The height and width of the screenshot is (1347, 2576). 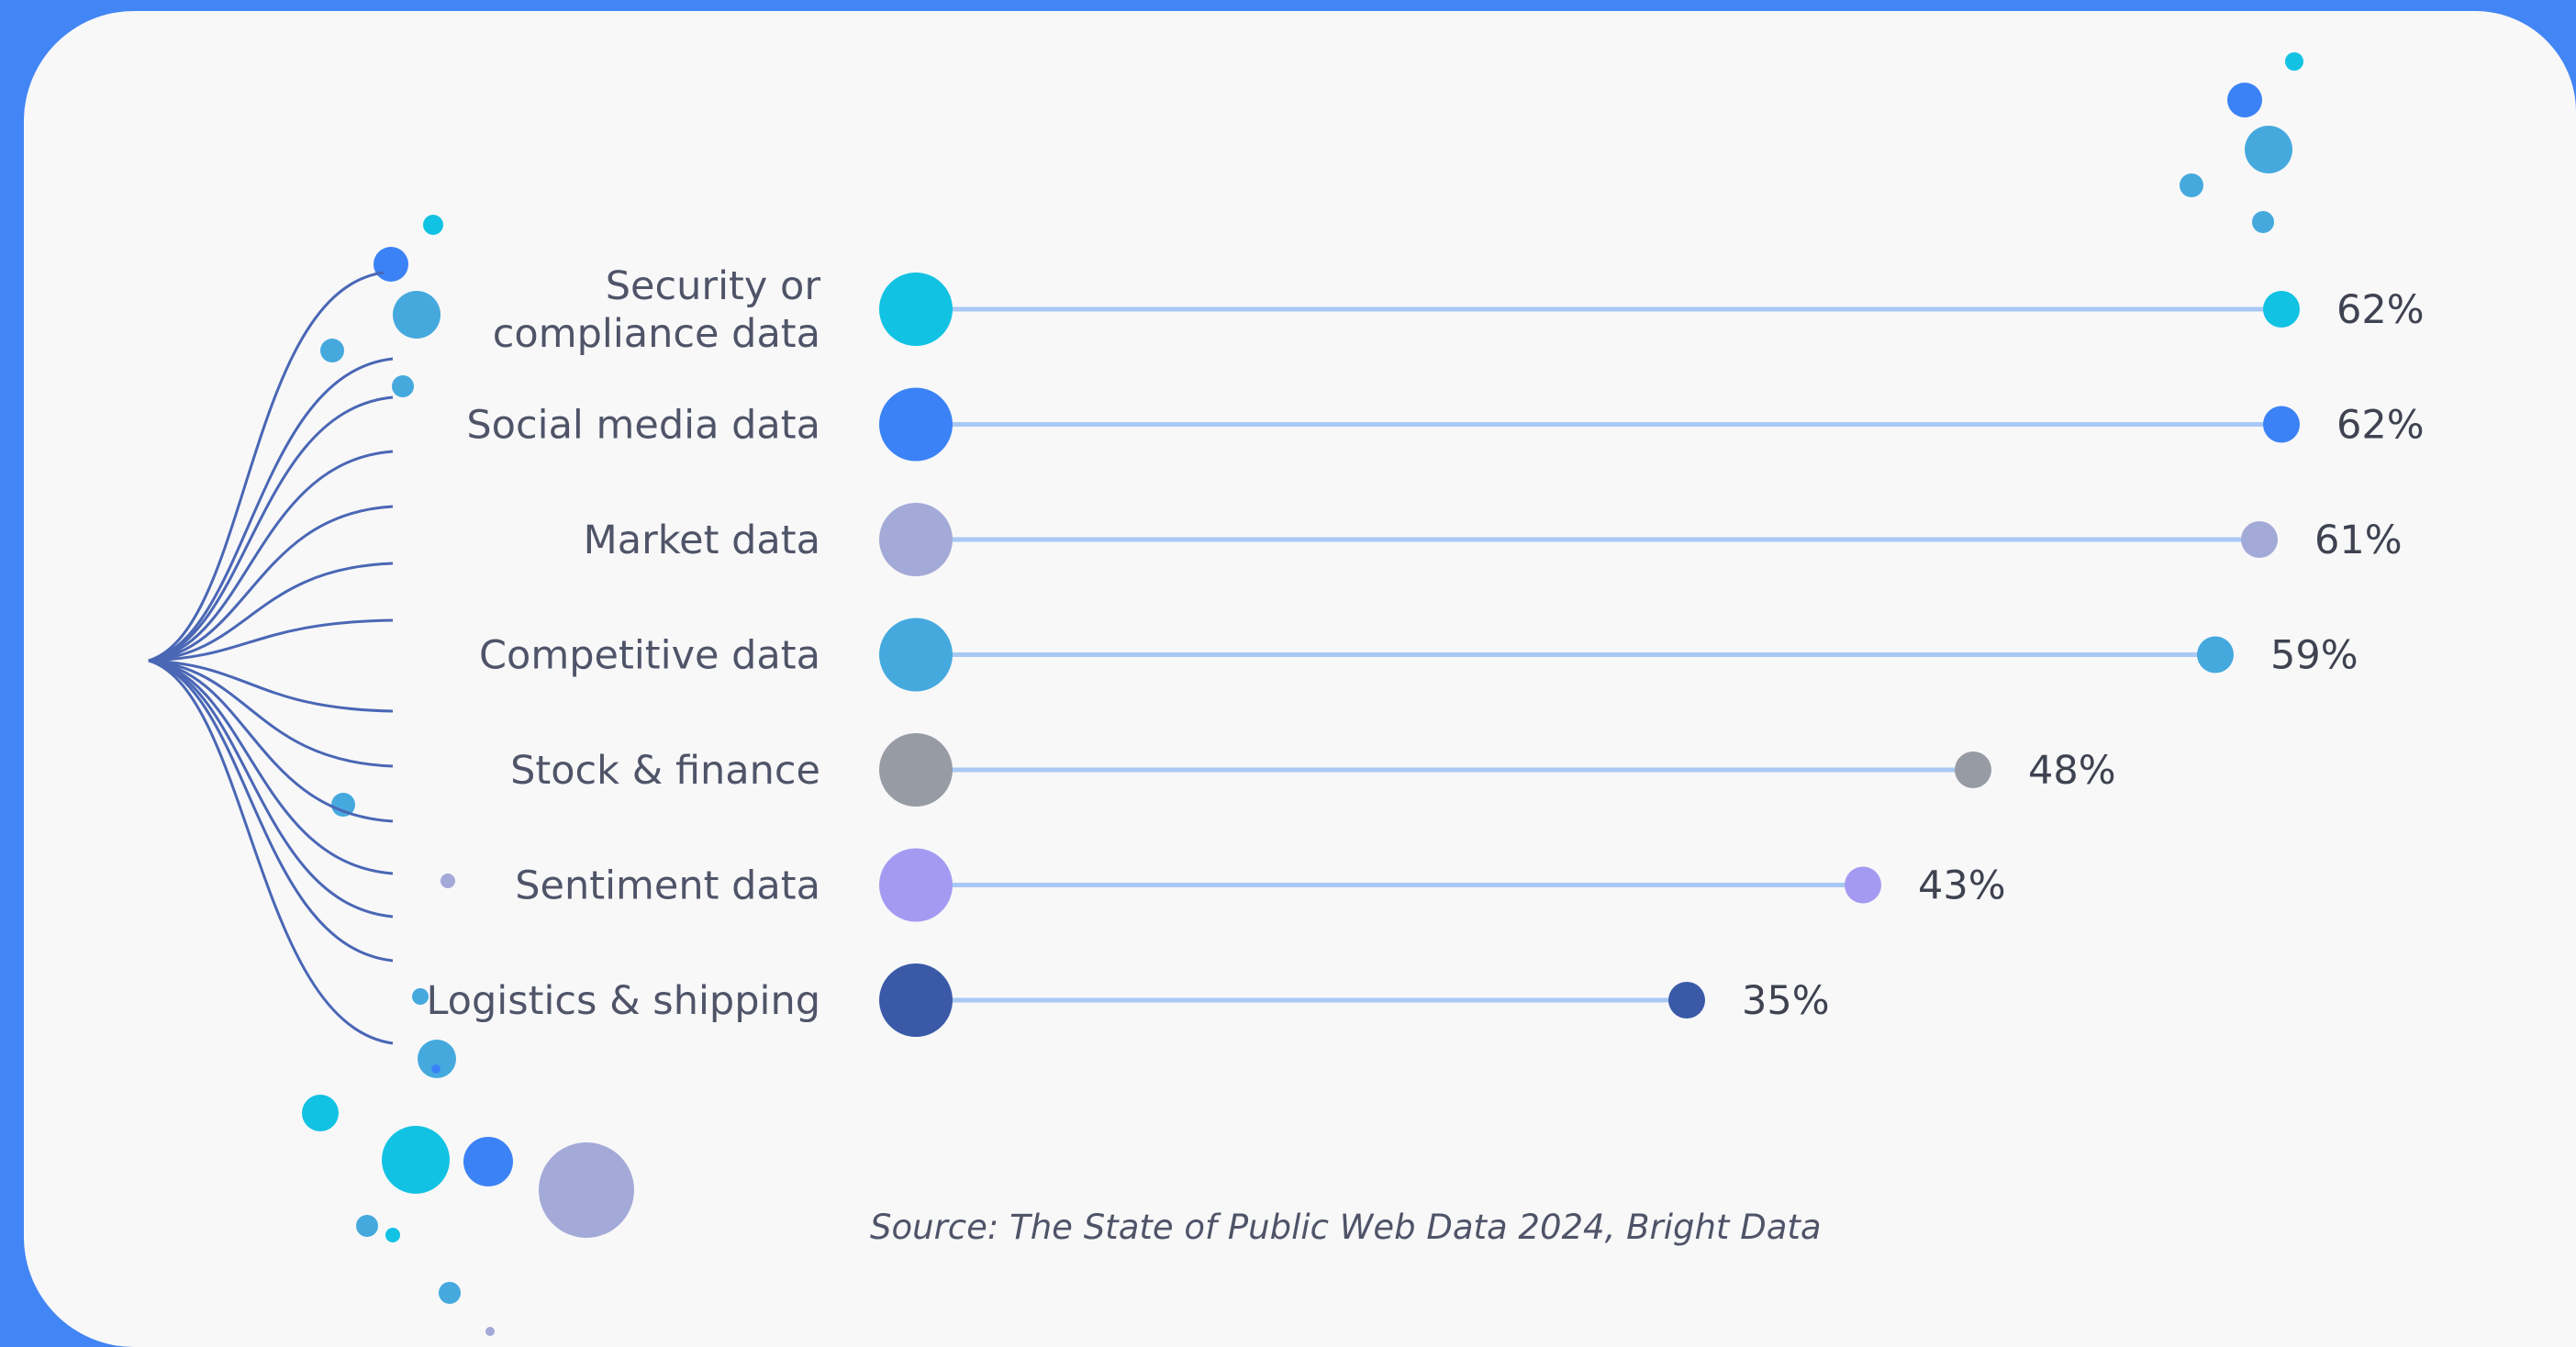 I want to click on category-label: Security or, so click(x=713, y=286).